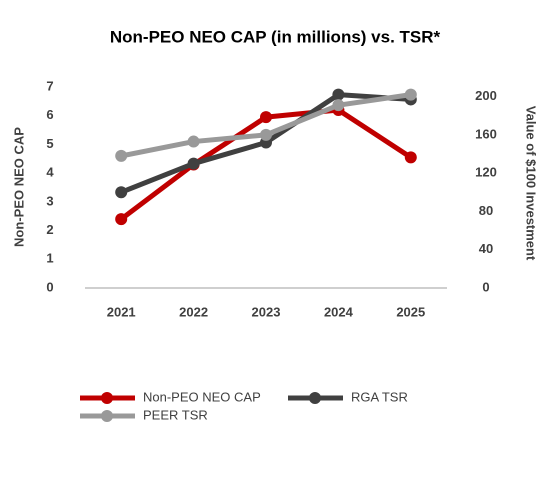 The width and height of the screenshot is (550, 500). Describe the element at coordinates (49, 200) in the screenshot. I see `y-tick-label: 3` at that location.